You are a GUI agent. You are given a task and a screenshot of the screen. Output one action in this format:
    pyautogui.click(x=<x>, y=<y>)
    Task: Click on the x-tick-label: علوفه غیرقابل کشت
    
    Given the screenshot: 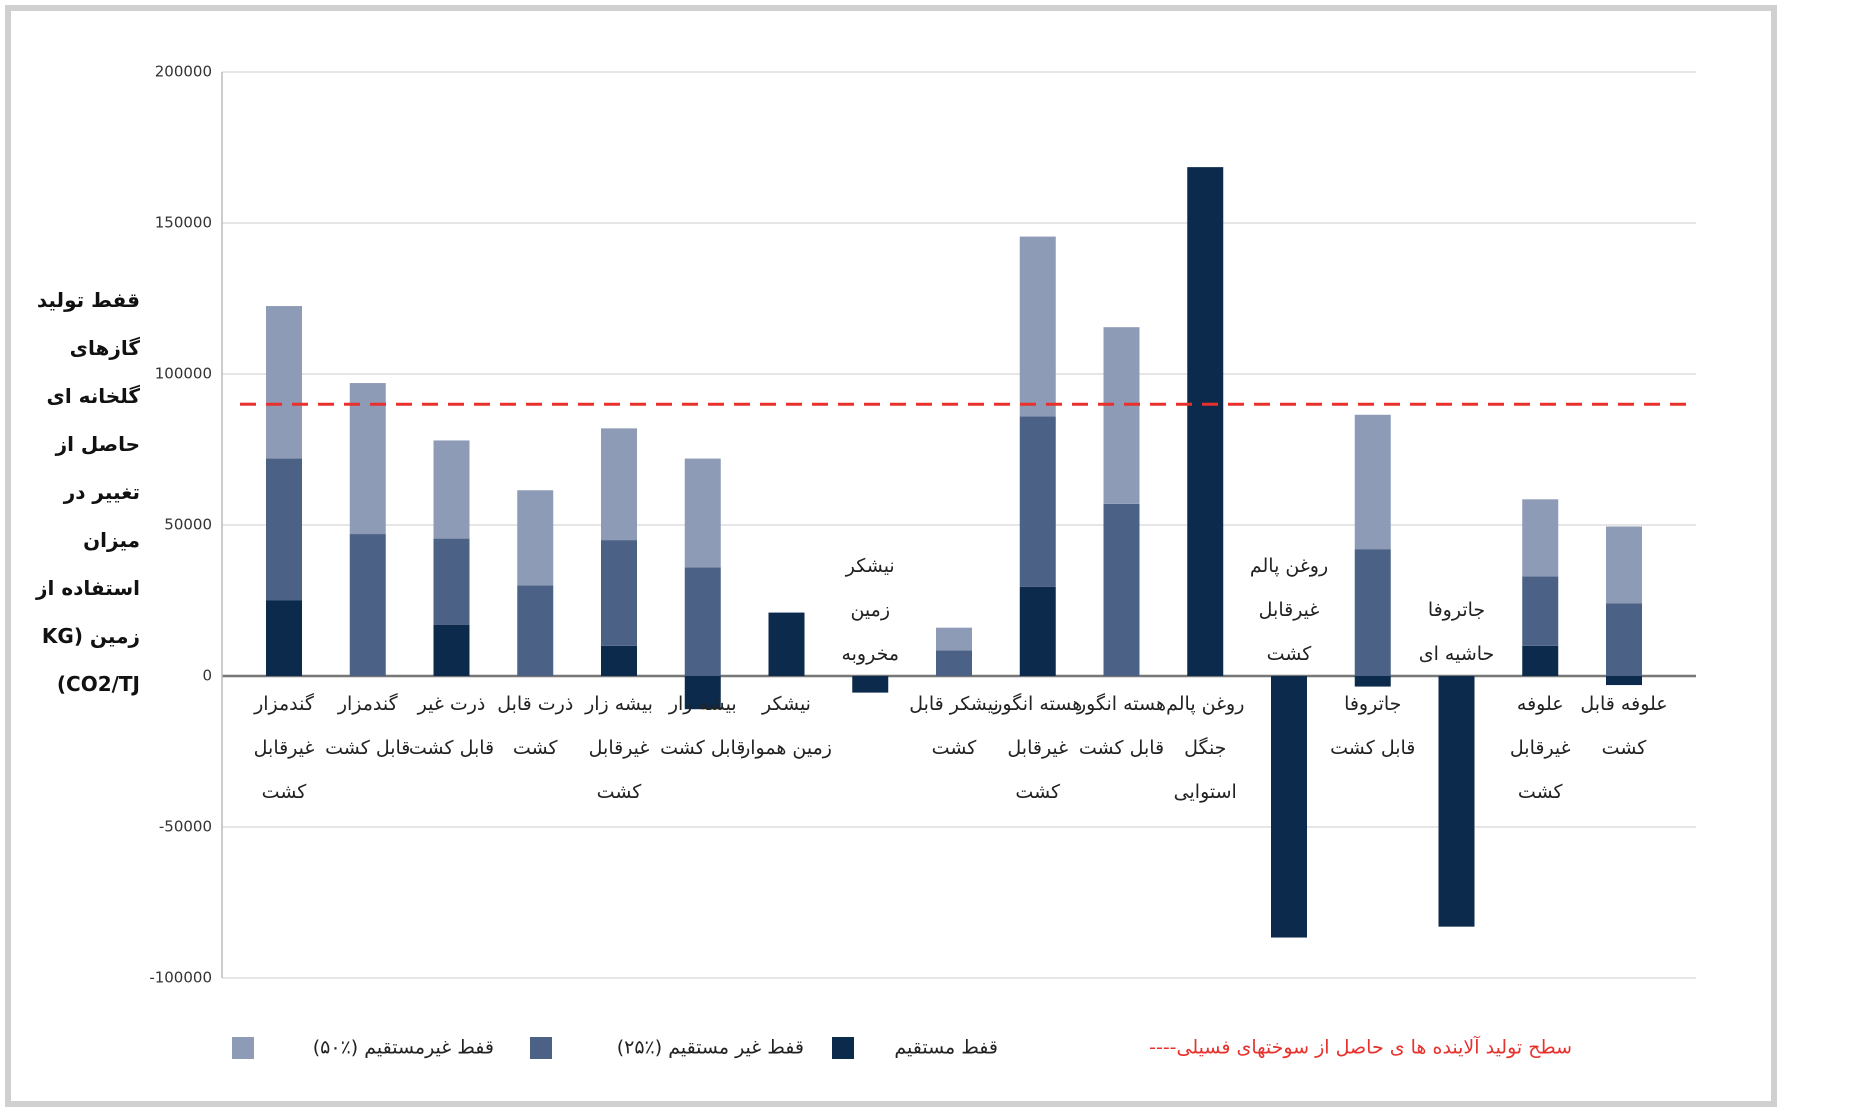 What is the action you would take?
    pyautogui.click(x=1540, y=748)
    